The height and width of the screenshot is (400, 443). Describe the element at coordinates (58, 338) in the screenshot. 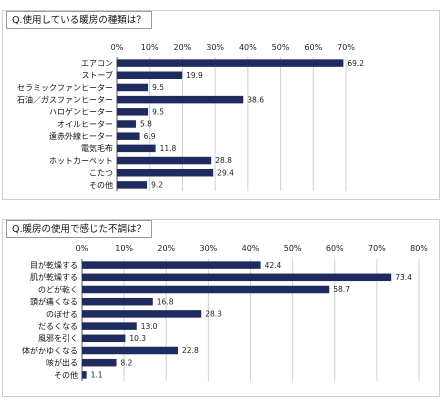

I see `category-label: 風邪を引く` at that location.